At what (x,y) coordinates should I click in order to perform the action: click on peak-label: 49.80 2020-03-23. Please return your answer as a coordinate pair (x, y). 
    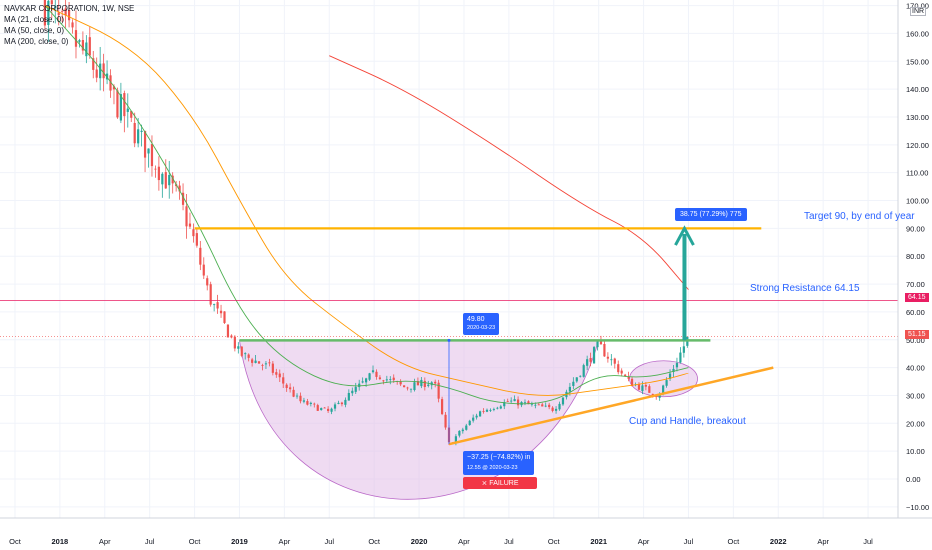
    Looking at the image, I should click on (481, 324).